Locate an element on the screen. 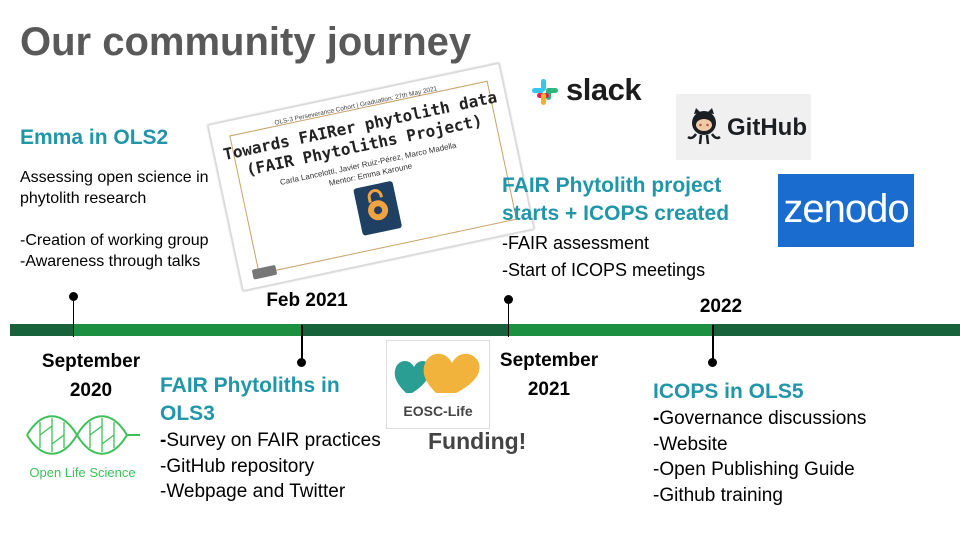 The image size is (960, 540). ols3-item-dash: - is located at coordinates (163, 440).